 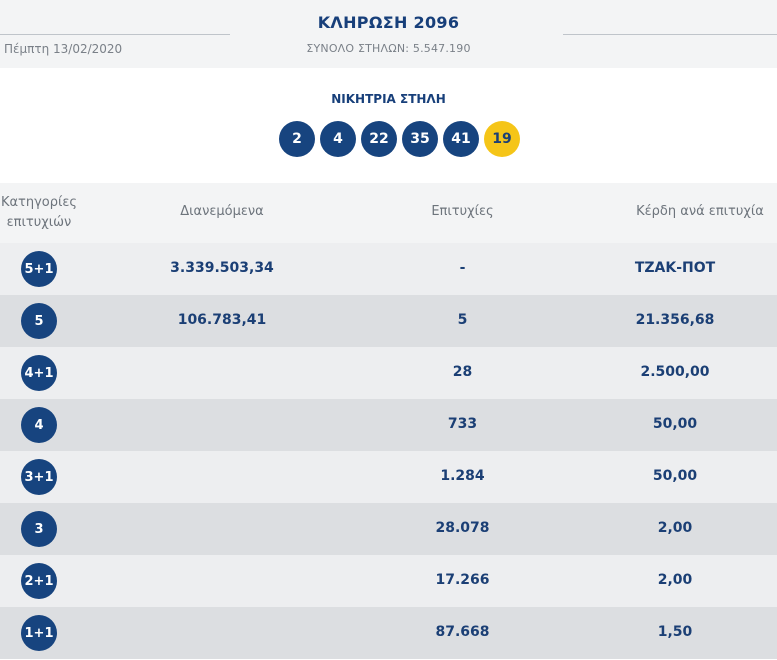 I want to click on winners-count: 733, so click(x=462, y=424).